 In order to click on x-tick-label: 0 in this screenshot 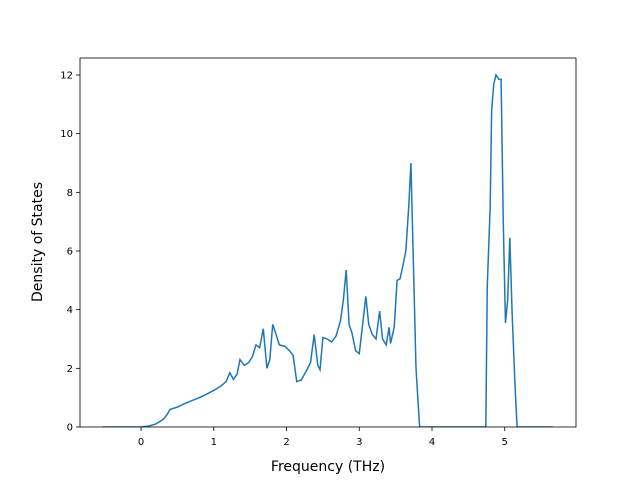, I will do `click(141, 442)`.